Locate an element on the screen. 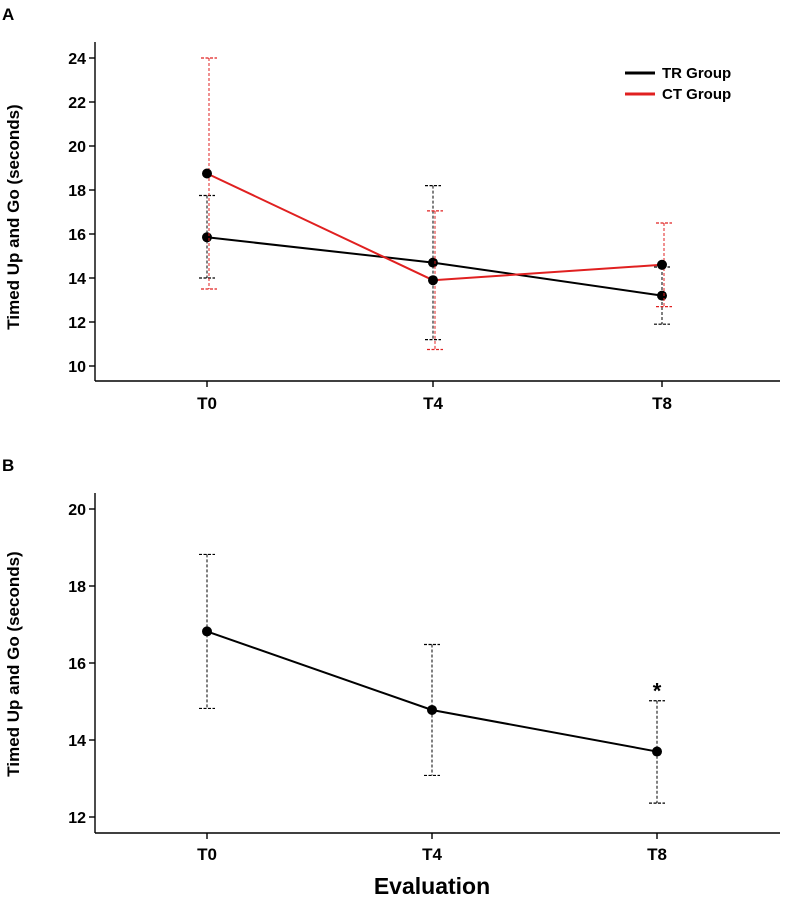 The image size is (787, 900). panel-a-label: A is located at coordinates (8, 14).